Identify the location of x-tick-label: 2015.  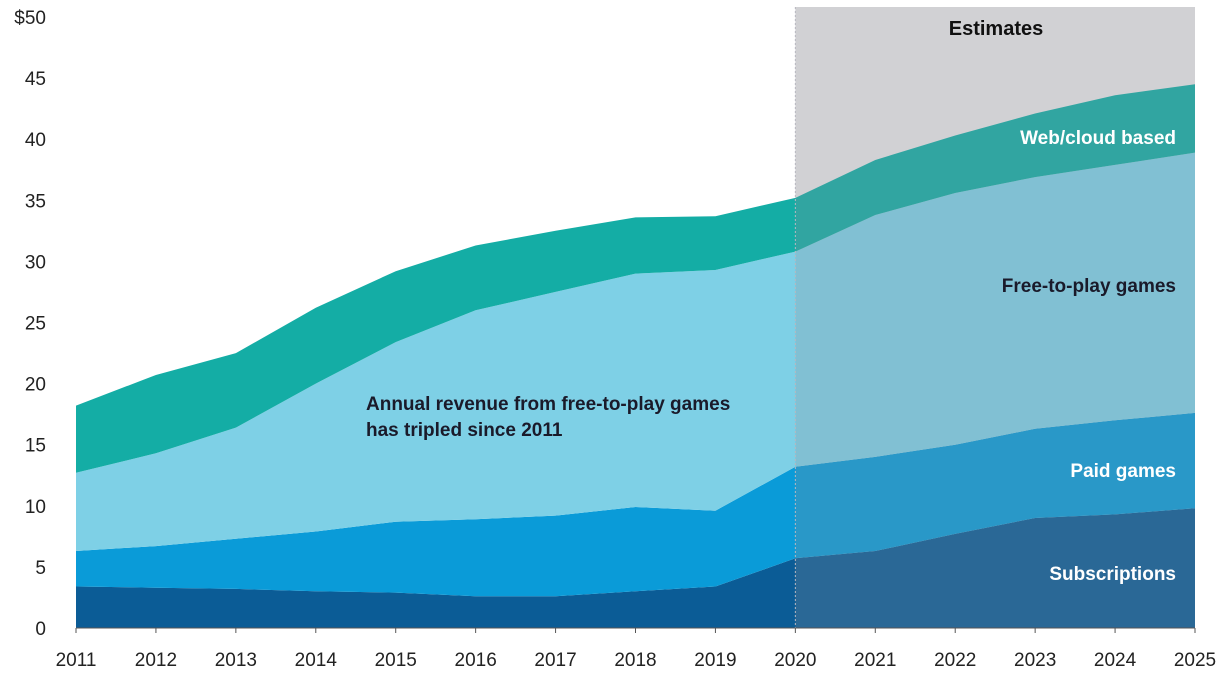
(396, 660).